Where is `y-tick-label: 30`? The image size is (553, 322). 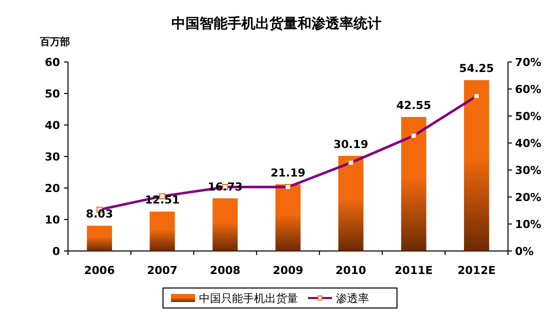 y-tick-label: 30 is located at coordinates (52, 157).